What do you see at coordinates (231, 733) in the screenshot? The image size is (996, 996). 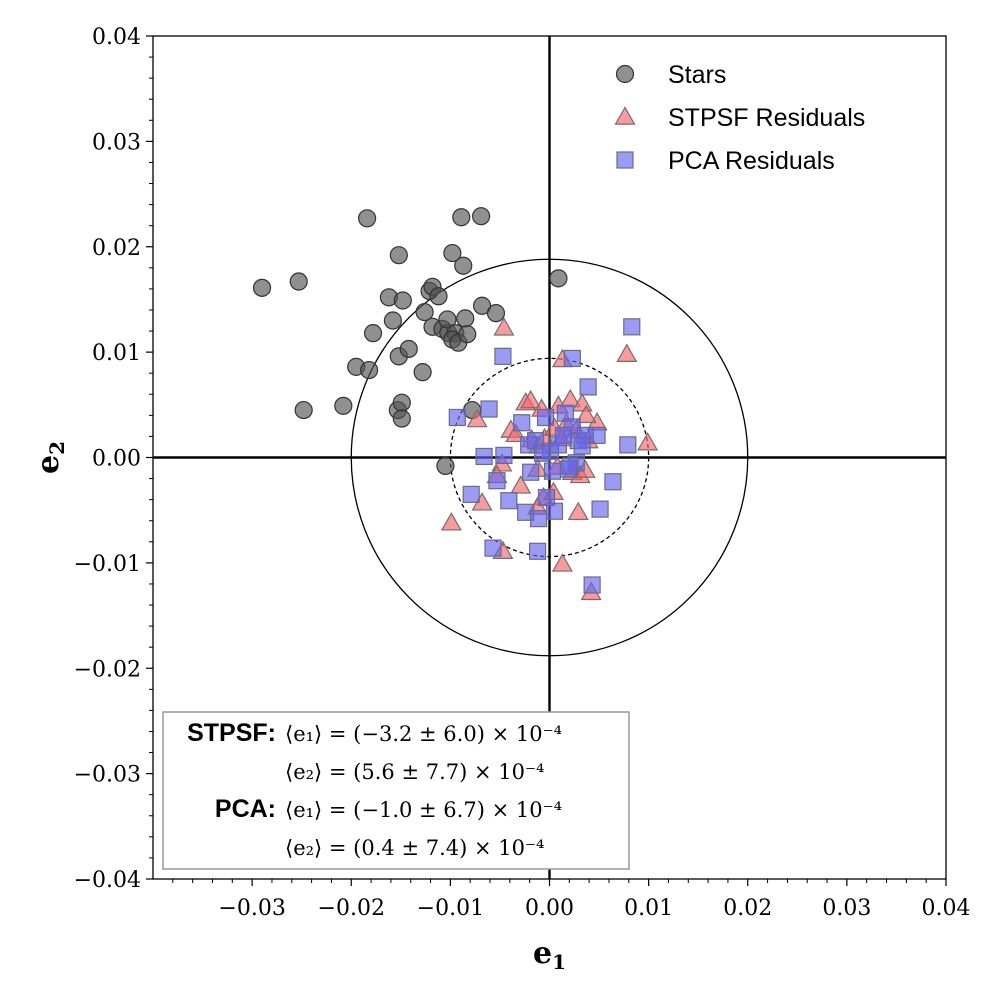 I see `stats-label: STPSF:` at bounding box center [231, 733].